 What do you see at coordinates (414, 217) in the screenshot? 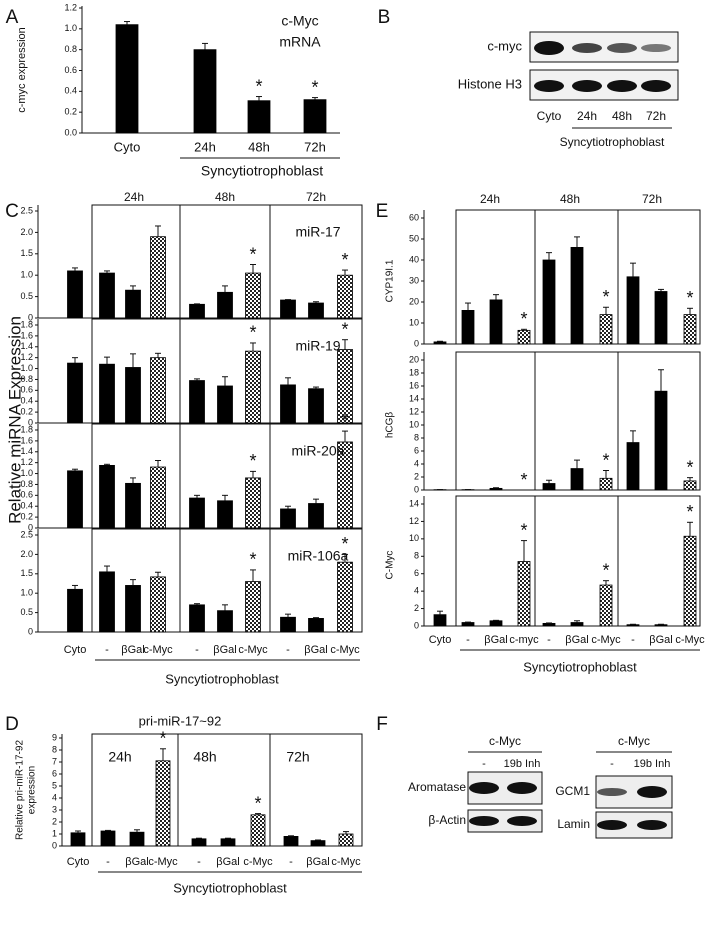
I see `y-tick-label: 60` at bounding box center [414, 217].